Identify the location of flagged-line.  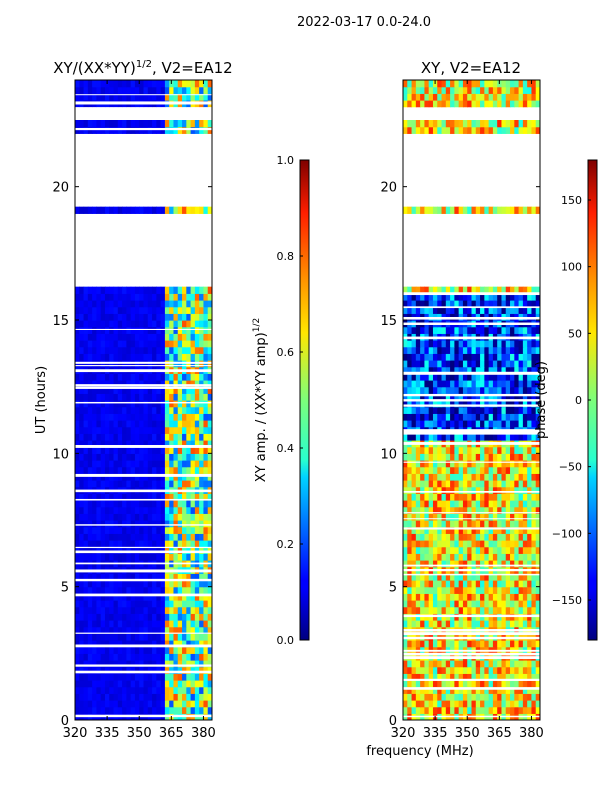
(143, 672).